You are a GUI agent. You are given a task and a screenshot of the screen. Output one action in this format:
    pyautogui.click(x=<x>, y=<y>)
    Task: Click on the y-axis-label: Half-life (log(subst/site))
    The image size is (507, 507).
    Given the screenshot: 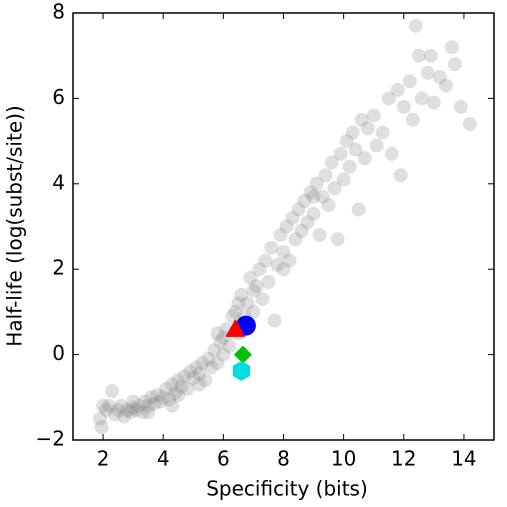 What is the action you would take?
    pyautogui.click(x=15, y=225)
    